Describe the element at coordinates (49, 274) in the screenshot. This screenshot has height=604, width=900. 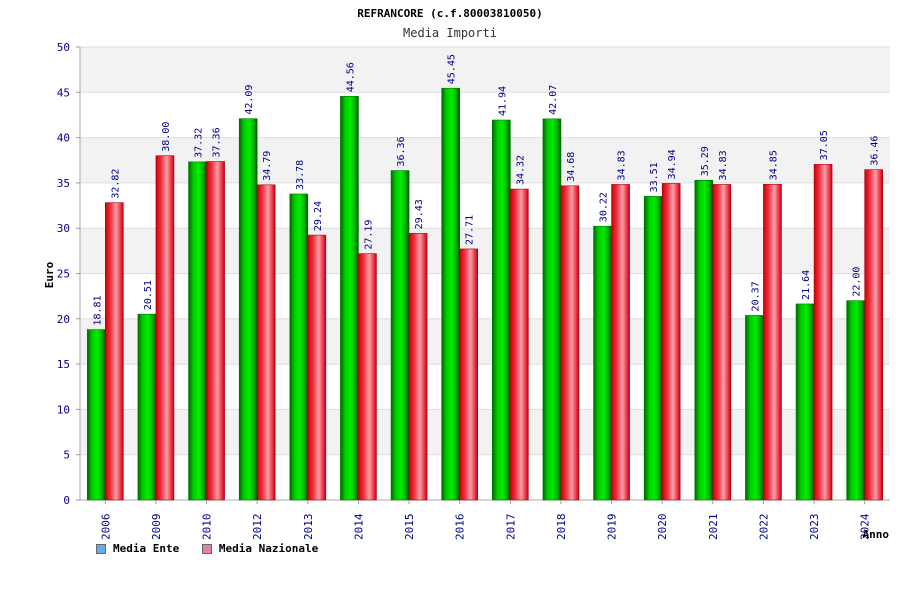
I see `y-axis-label: Euro` at that location.